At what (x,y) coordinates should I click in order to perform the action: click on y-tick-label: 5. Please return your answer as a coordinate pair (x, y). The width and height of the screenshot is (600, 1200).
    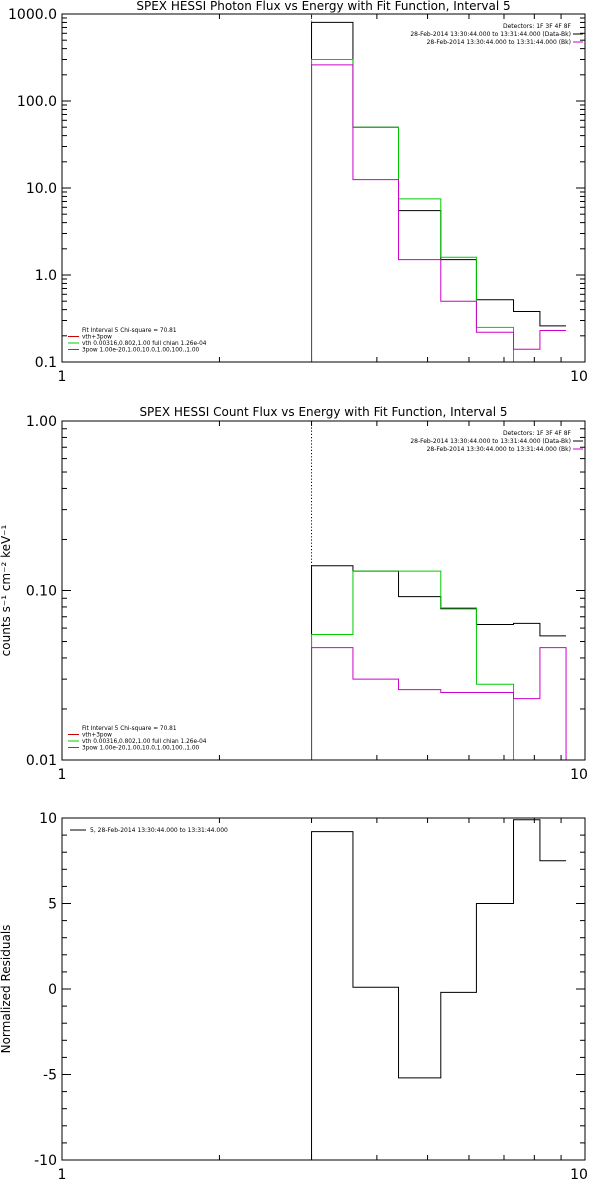
    Looking at the image, I should click on (52, 905).